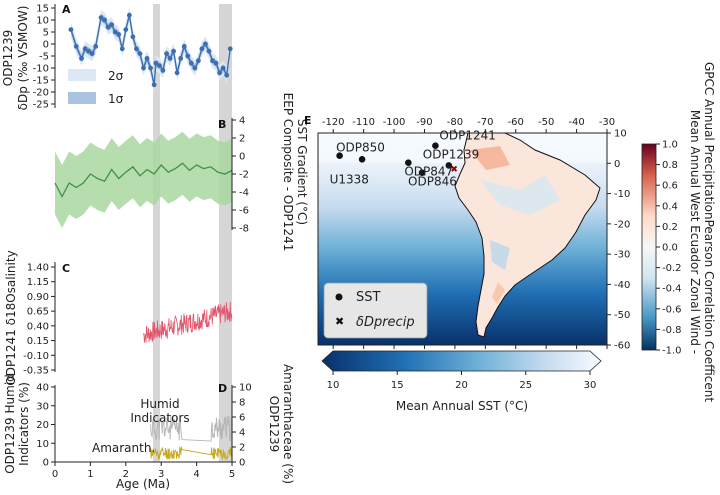 This screenshot has height=495, width=720. What do you see at coordinates (242, 418) in the screenshot?
I see `y-tick-label: 6` at bounding box center [242, 418].